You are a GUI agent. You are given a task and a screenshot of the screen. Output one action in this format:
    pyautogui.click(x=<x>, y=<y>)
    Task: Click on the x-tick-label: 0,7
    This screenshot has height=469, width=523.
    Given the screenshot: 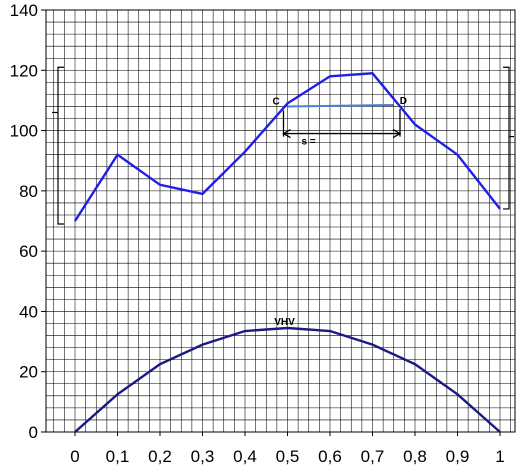 What is the action you would take?
    pyautogui.click(x=373, y=456)
    